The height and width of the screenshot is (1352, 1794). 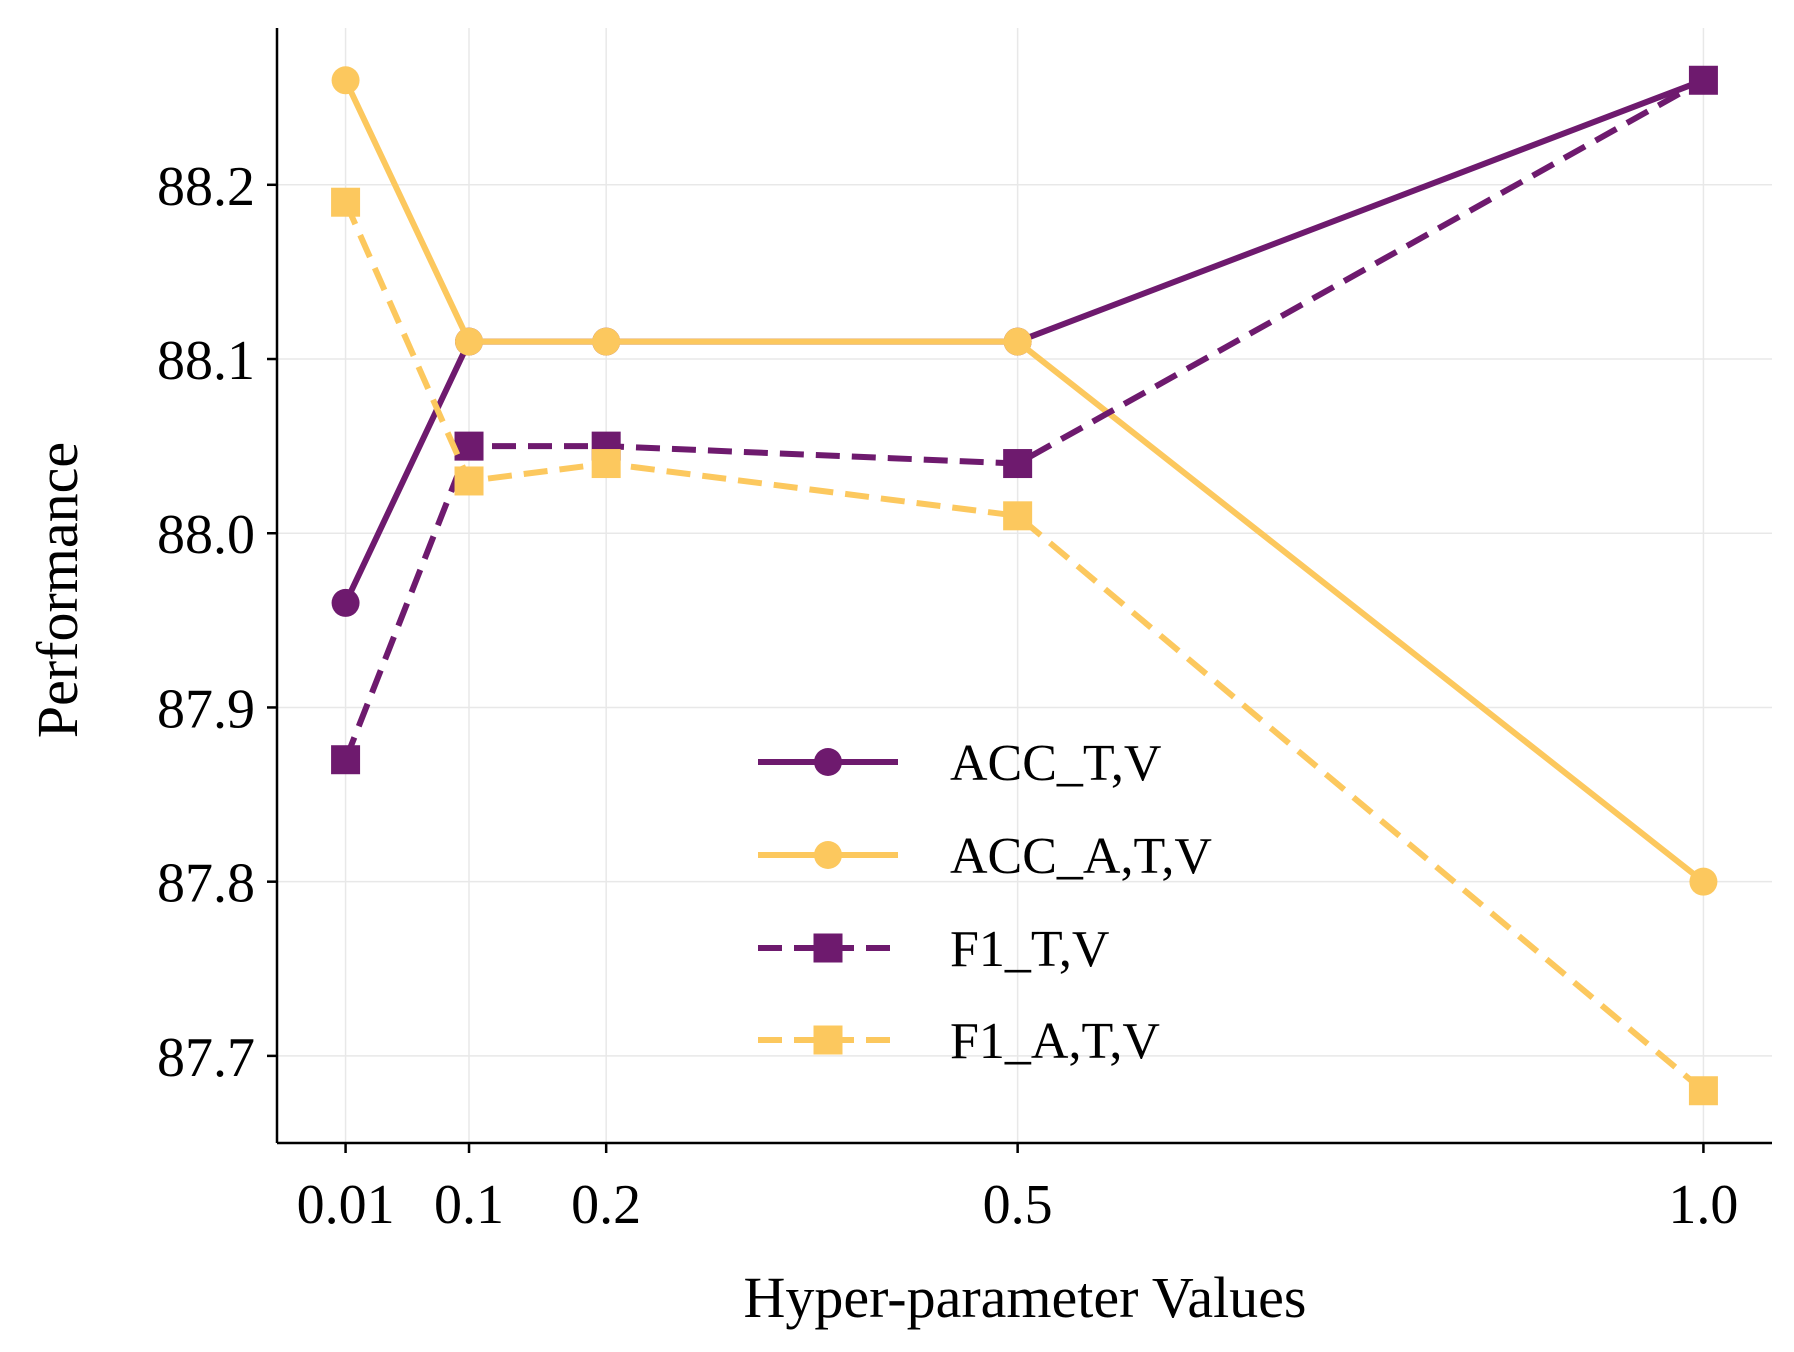 I want to click on legend-label: ACC_A,T,V, so click(x=1081, y=856).